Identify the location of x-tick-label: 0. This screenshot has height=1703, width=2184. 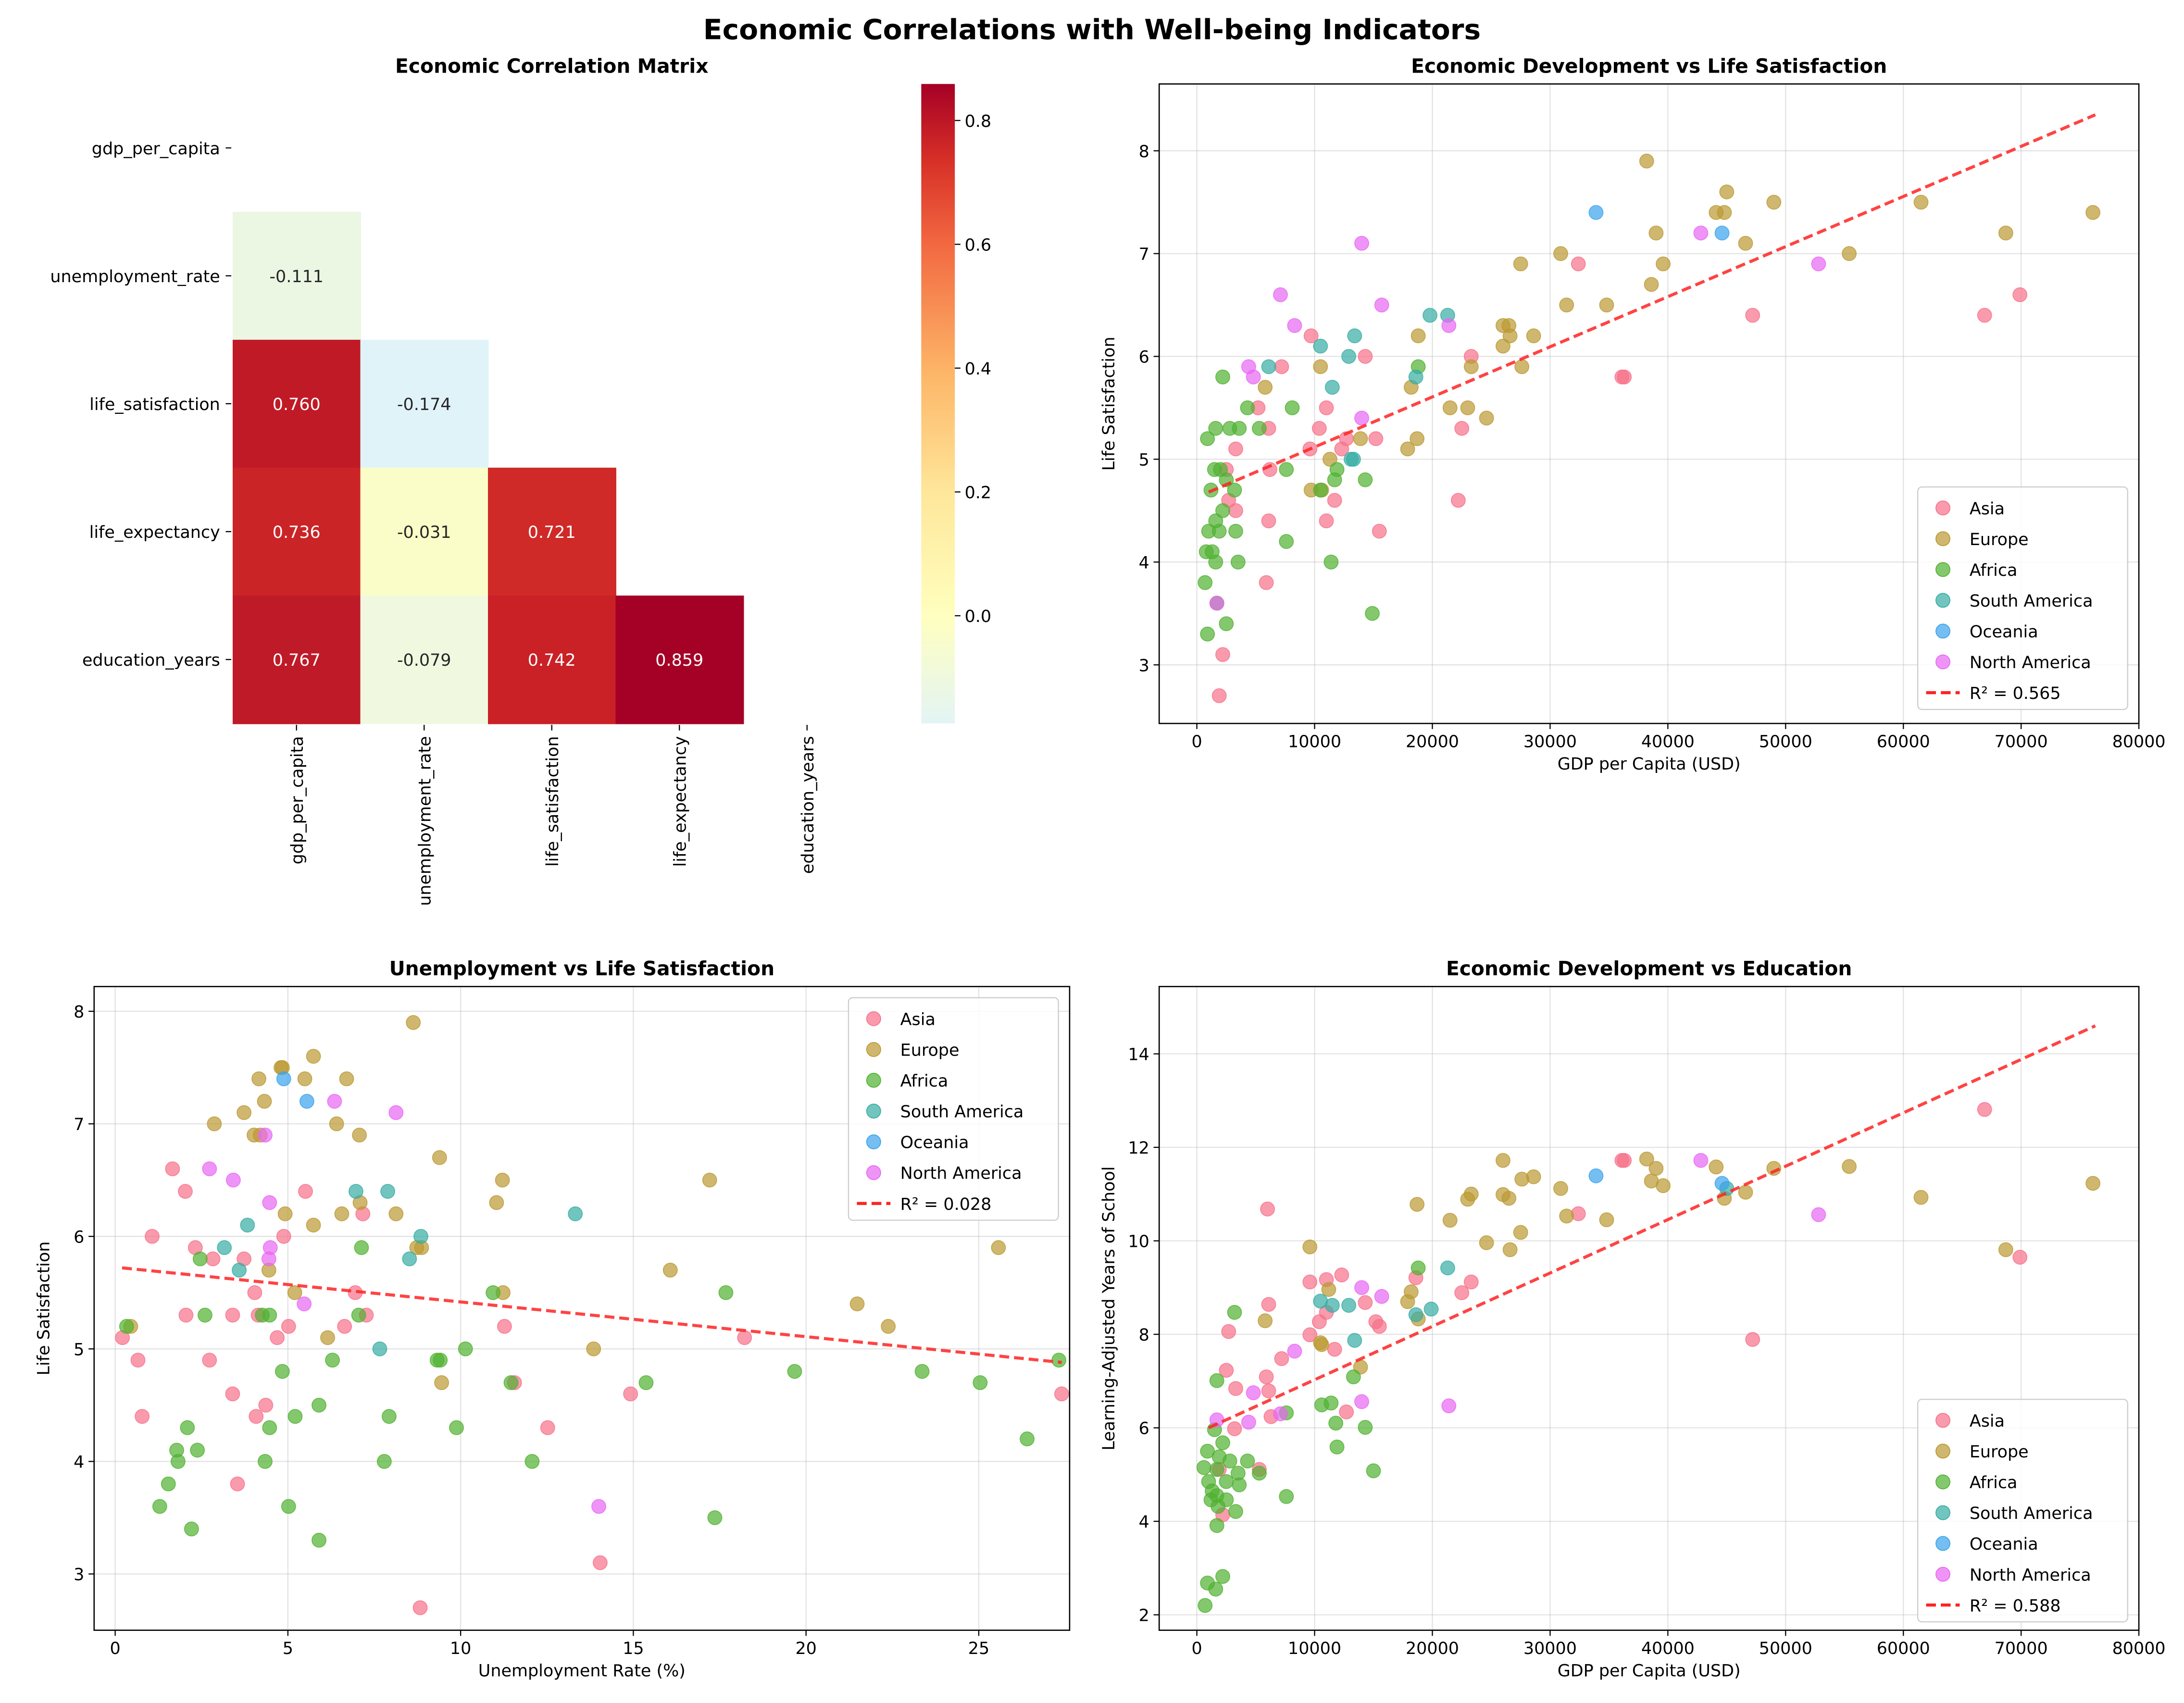
(1197, 742).